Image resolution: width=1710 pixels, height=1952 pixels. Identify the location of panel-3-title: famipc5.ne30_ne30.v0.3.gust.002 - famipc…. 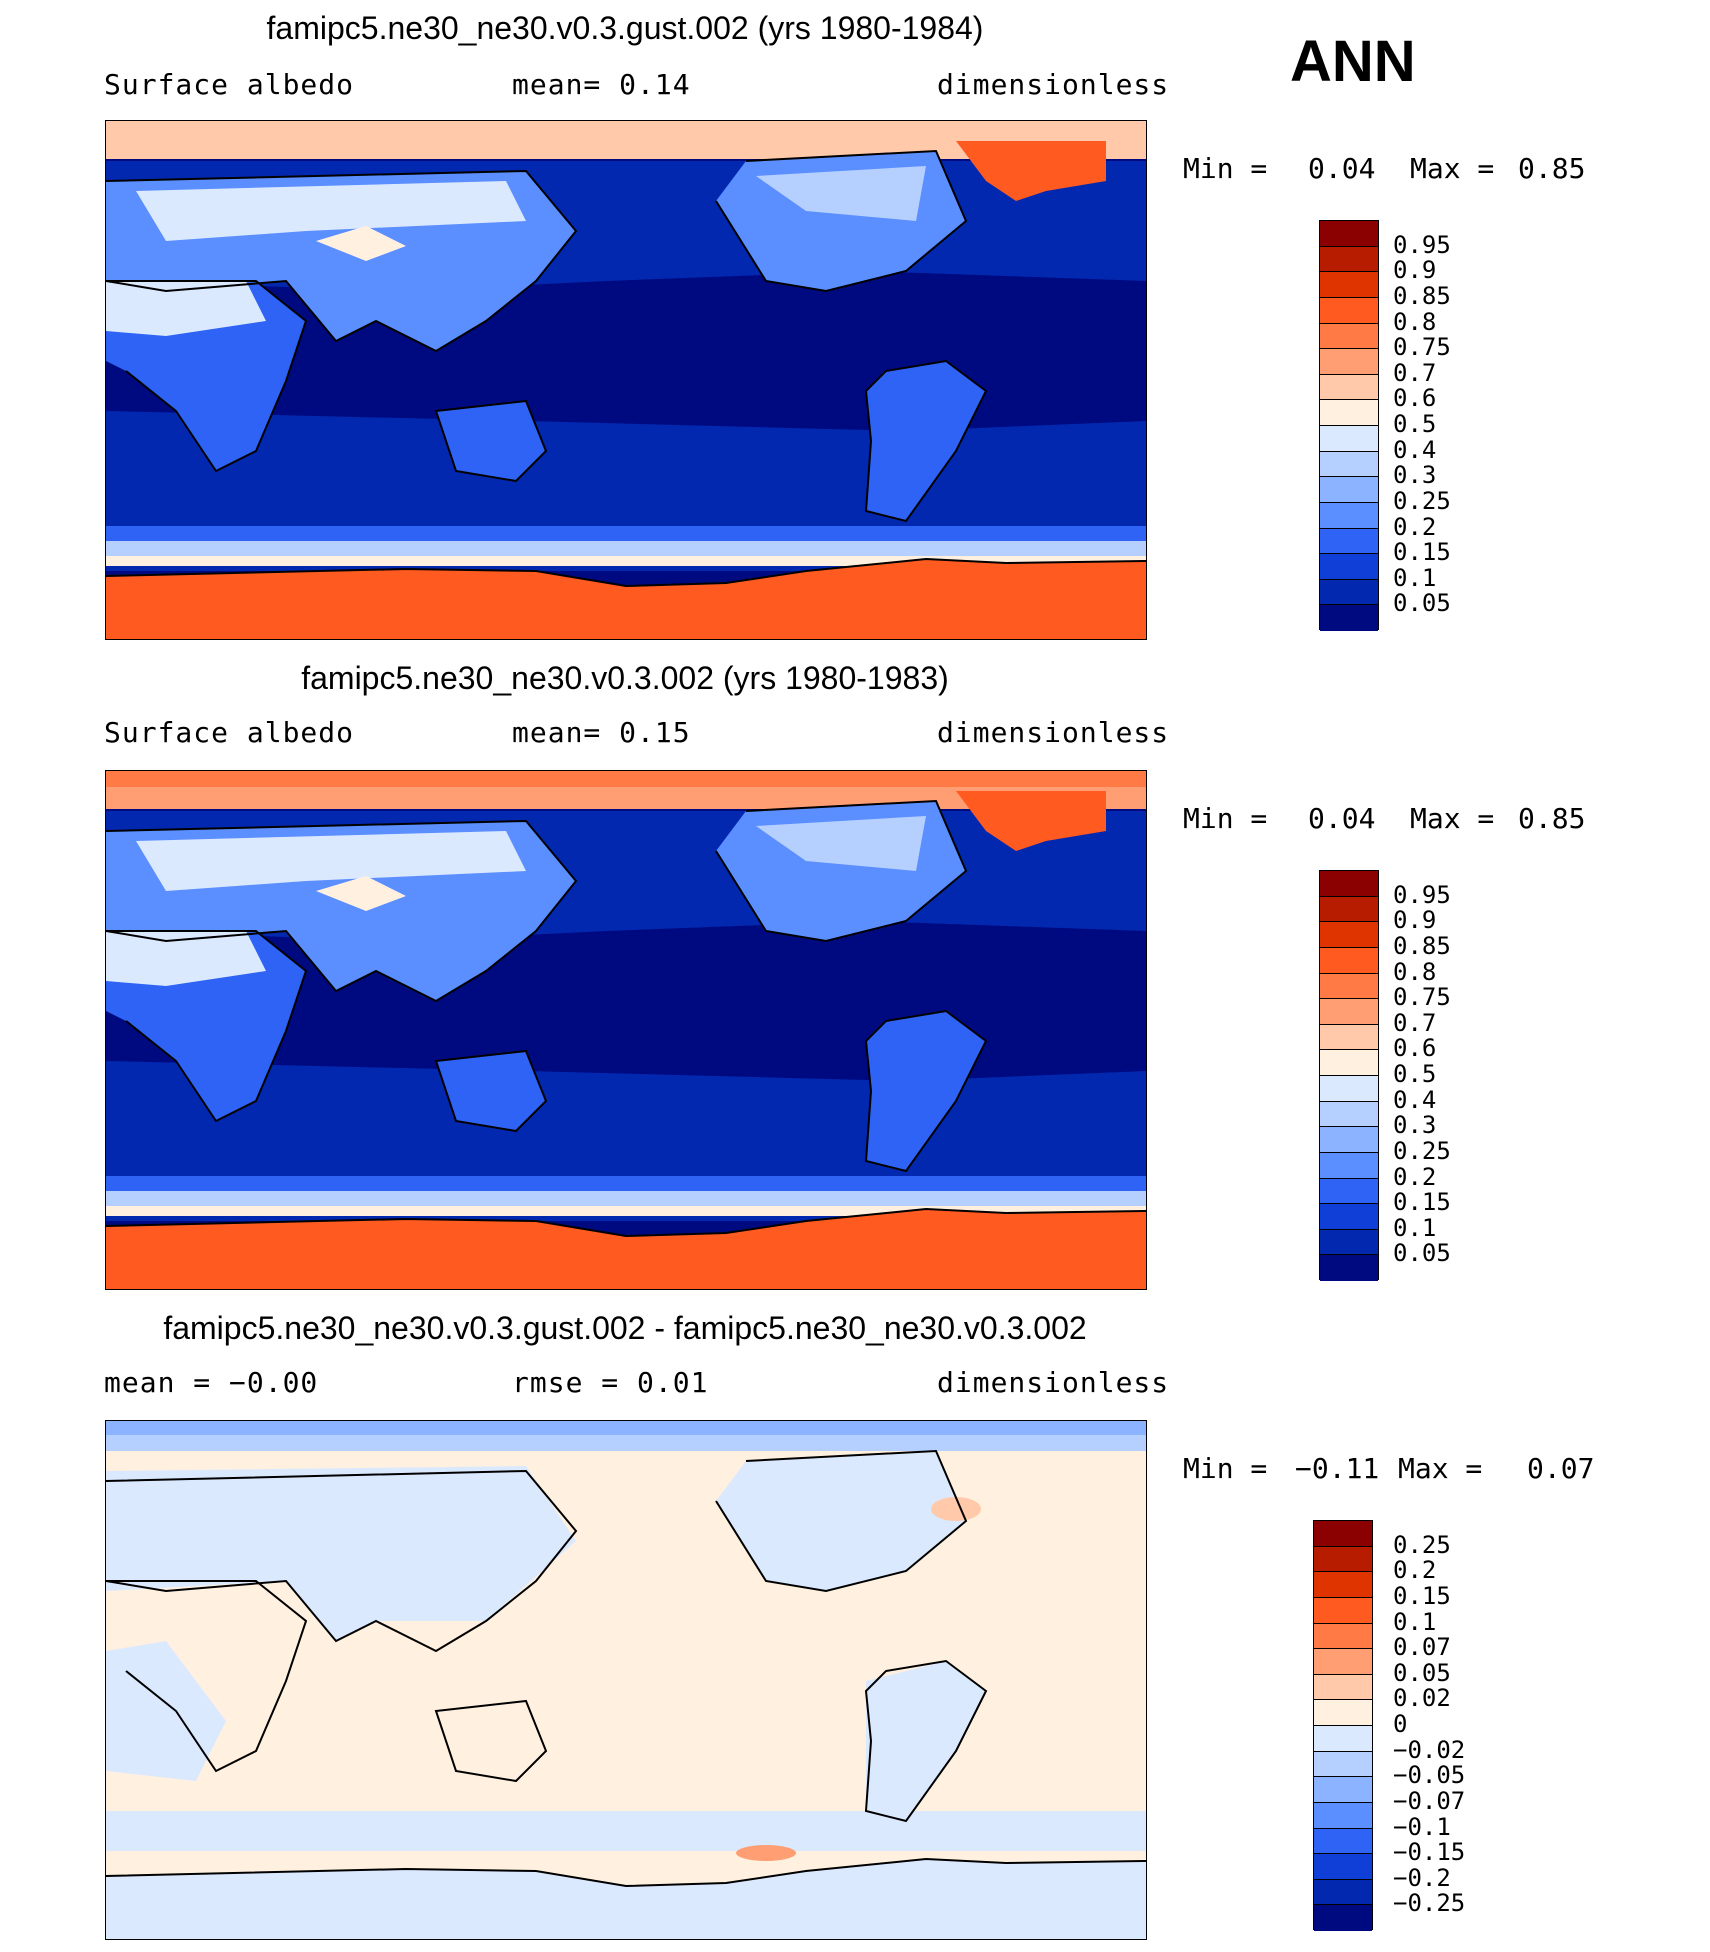
(625, 1328).